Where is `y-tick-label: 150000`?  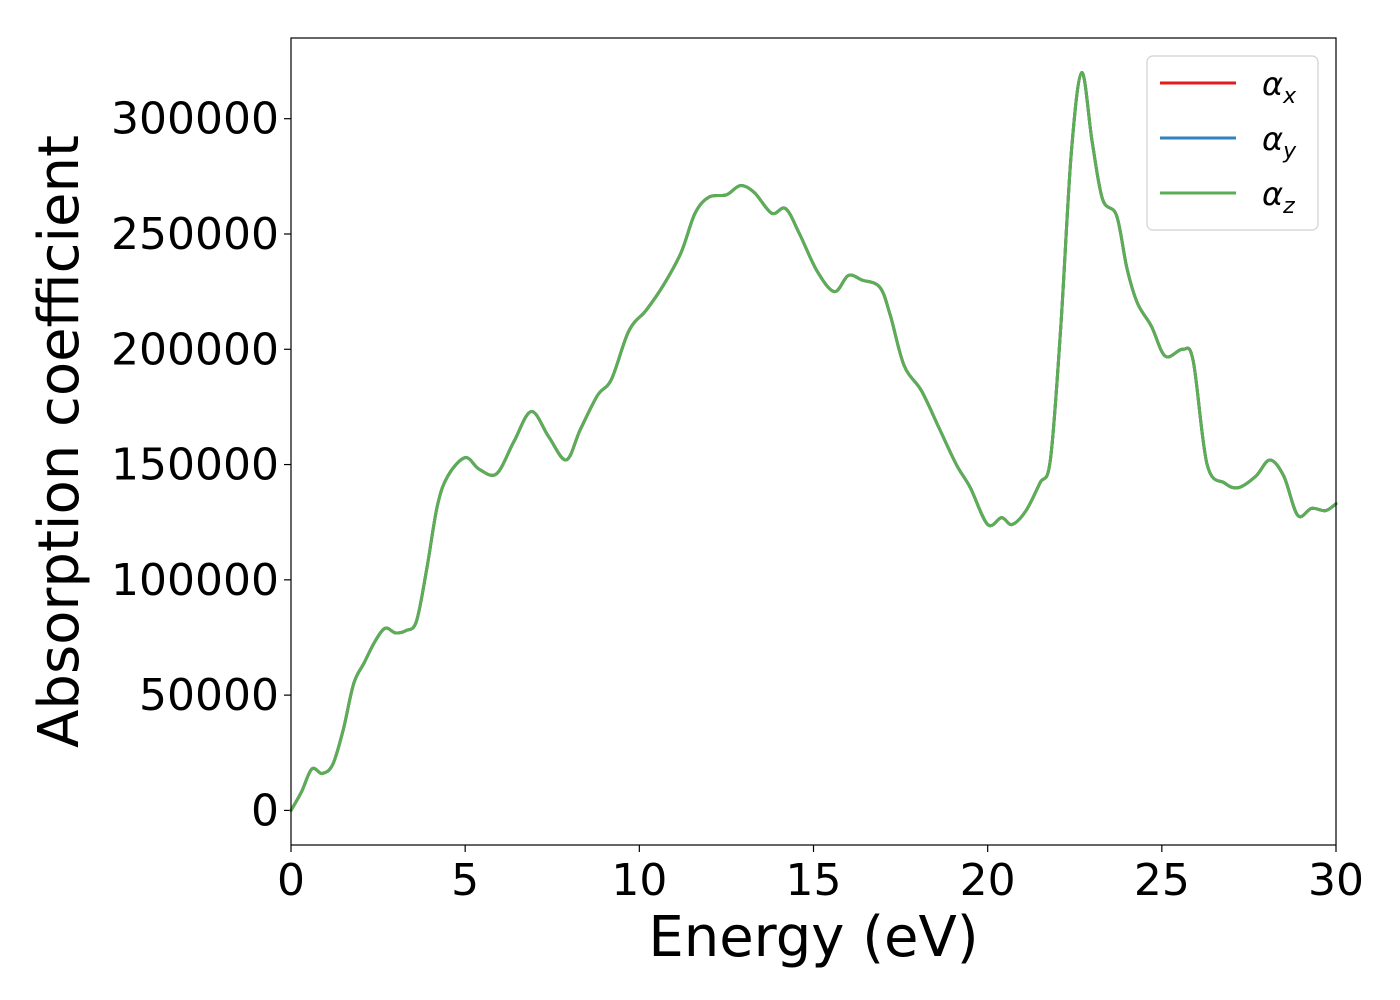 y-tick-label: 150000 is located at coordinates (195, 465).